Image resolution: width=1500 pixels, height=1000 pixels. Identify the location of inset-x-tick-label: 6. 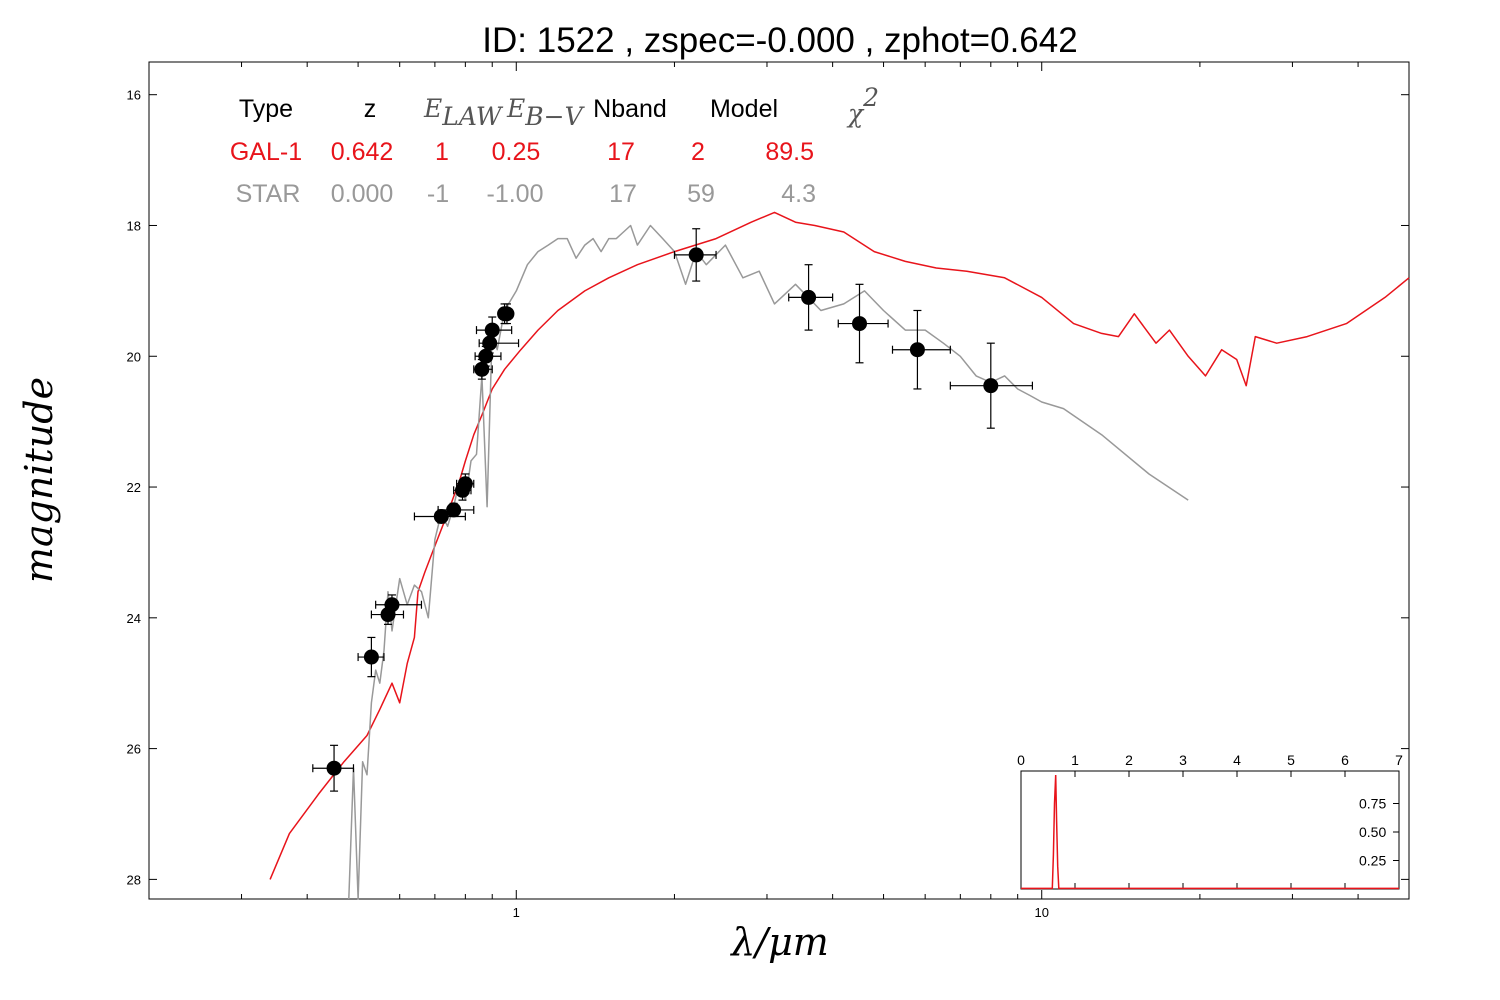
(1345, 760).